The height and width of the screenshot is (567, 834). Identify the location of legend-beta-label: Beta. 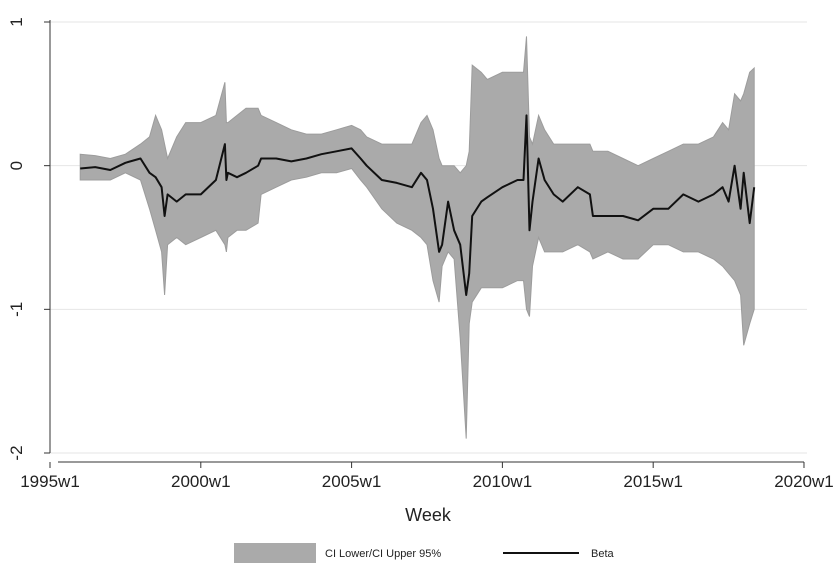
(603, 554).